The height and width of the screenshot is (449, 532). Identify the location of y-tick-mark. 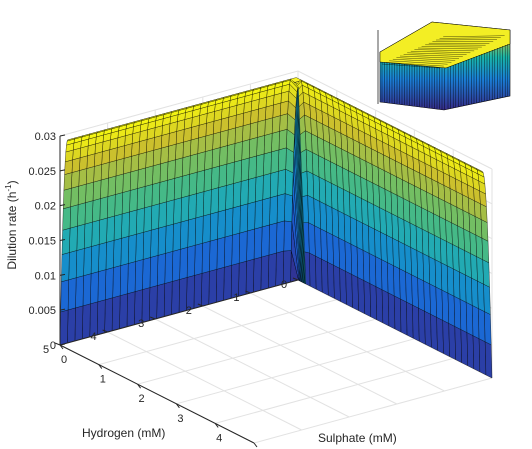
(139, 386).